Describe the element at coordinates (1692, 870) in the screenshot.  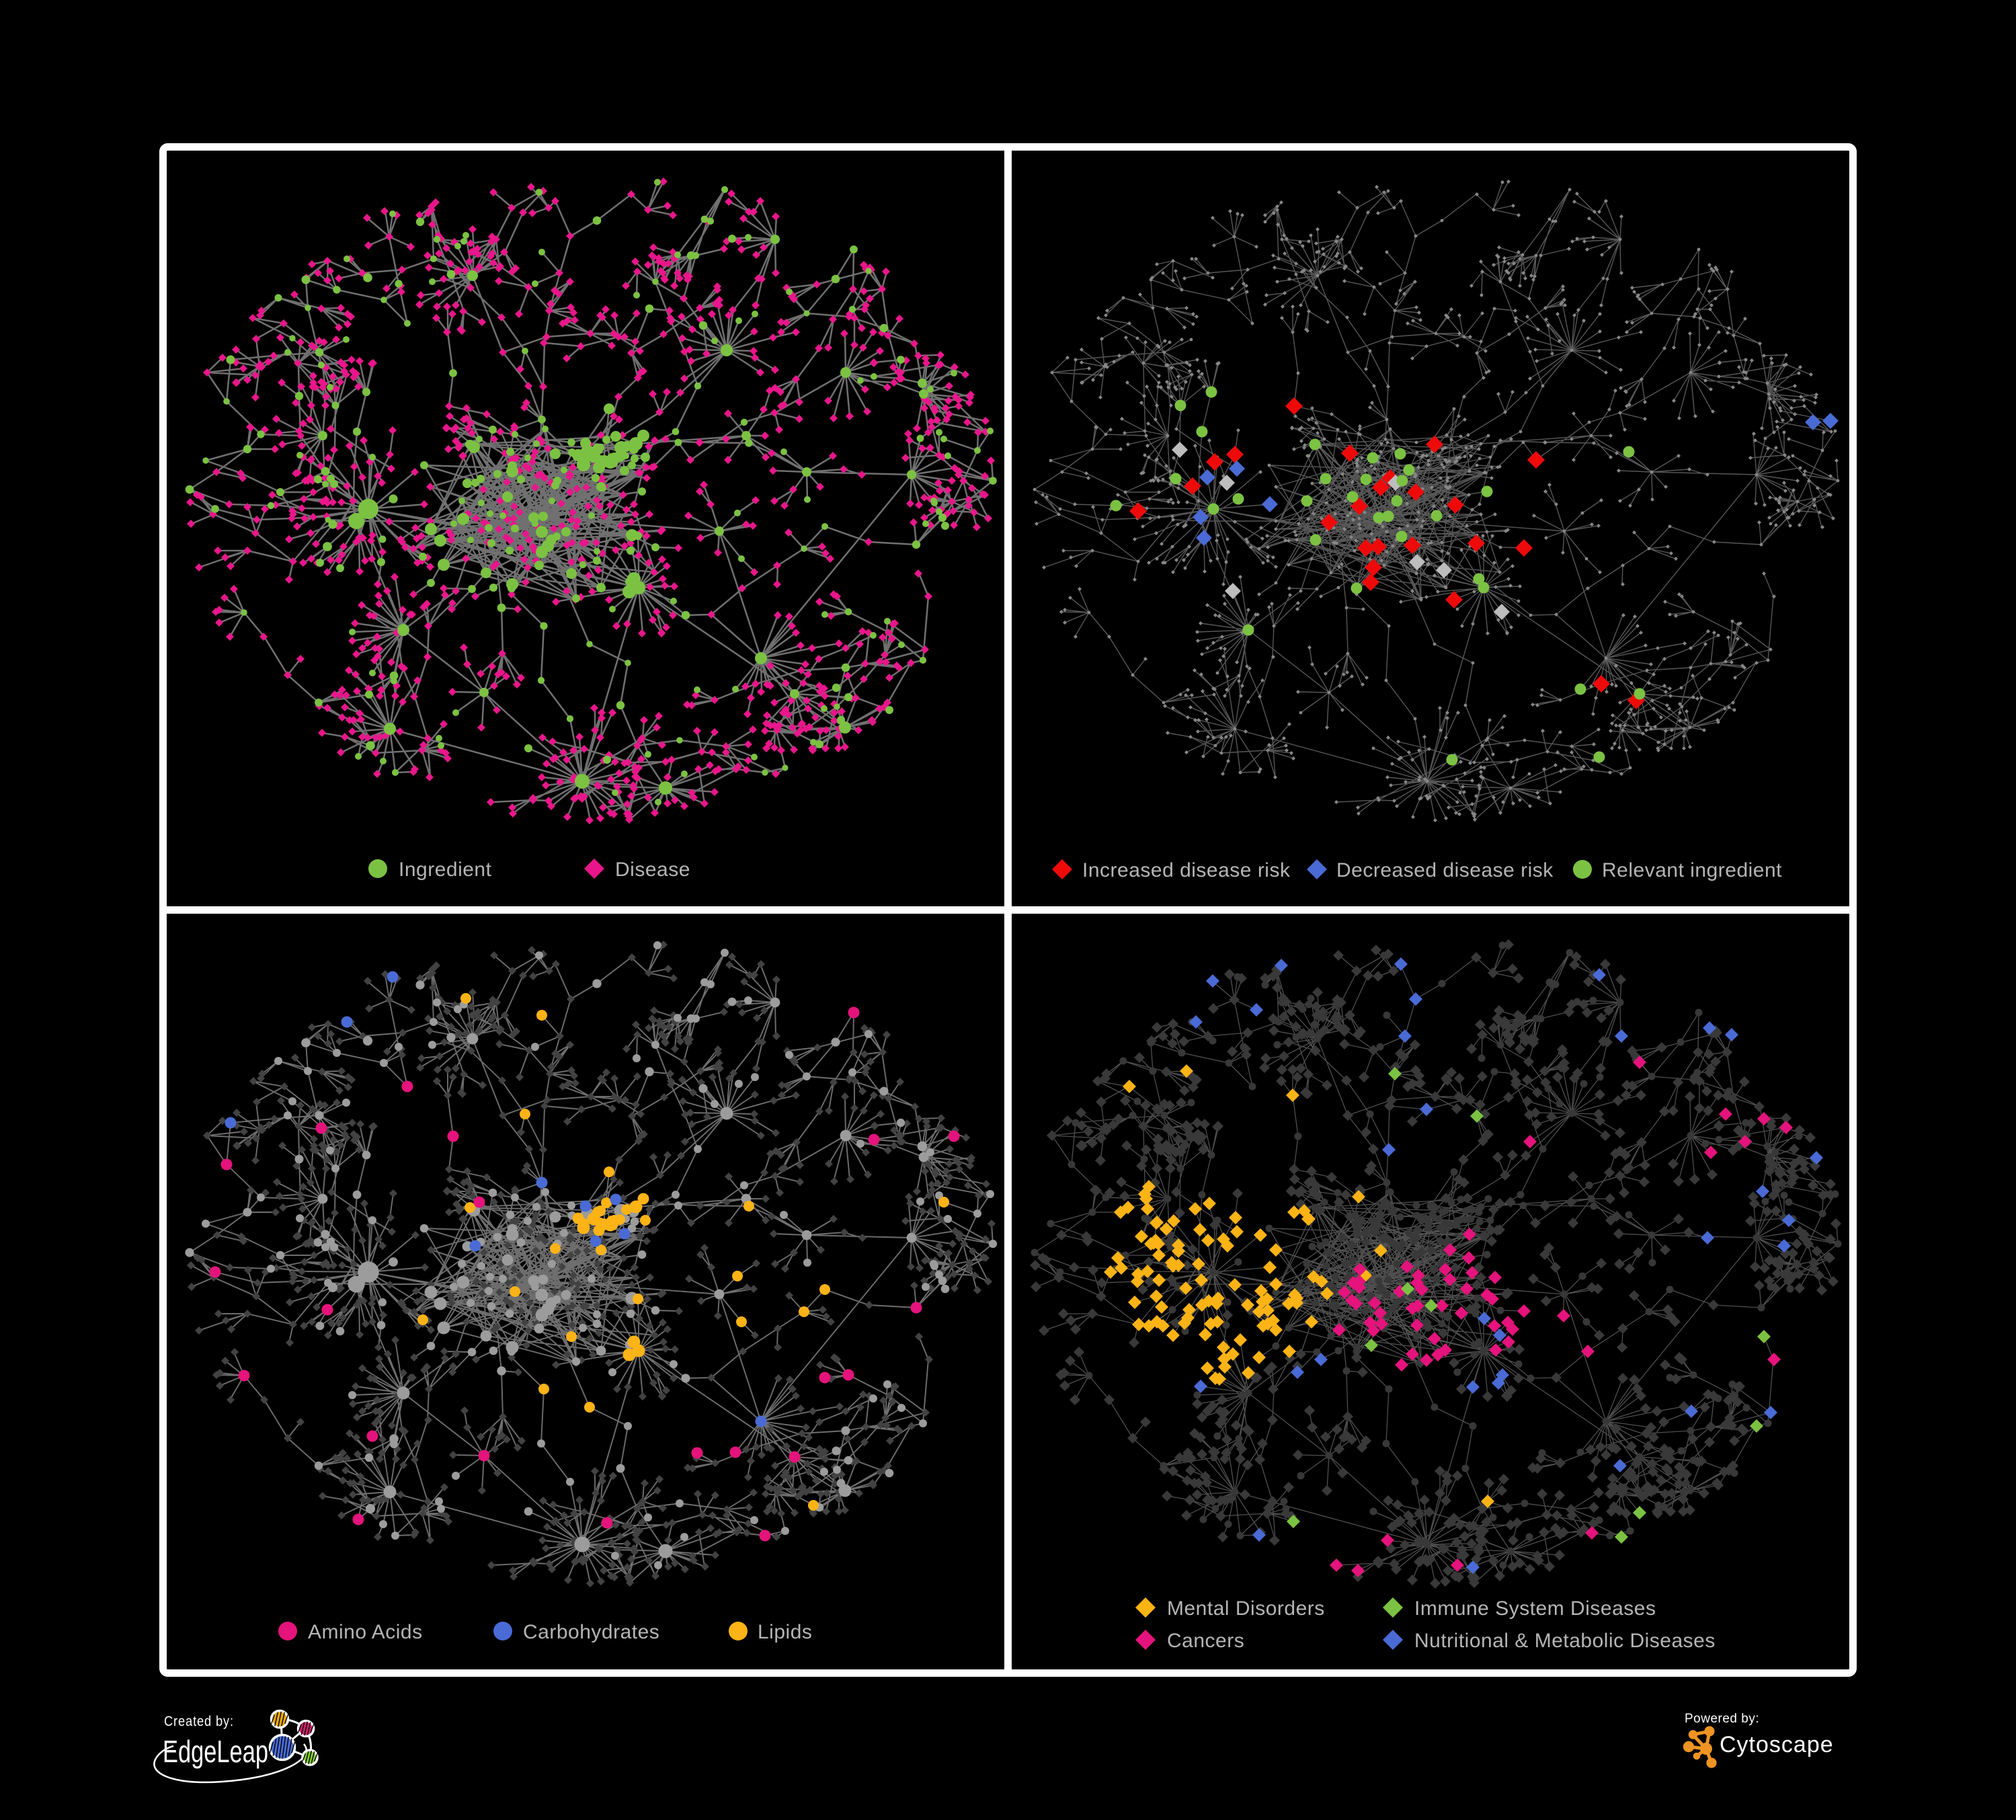
I see `svg-text: Relevant ingredient` at that location.